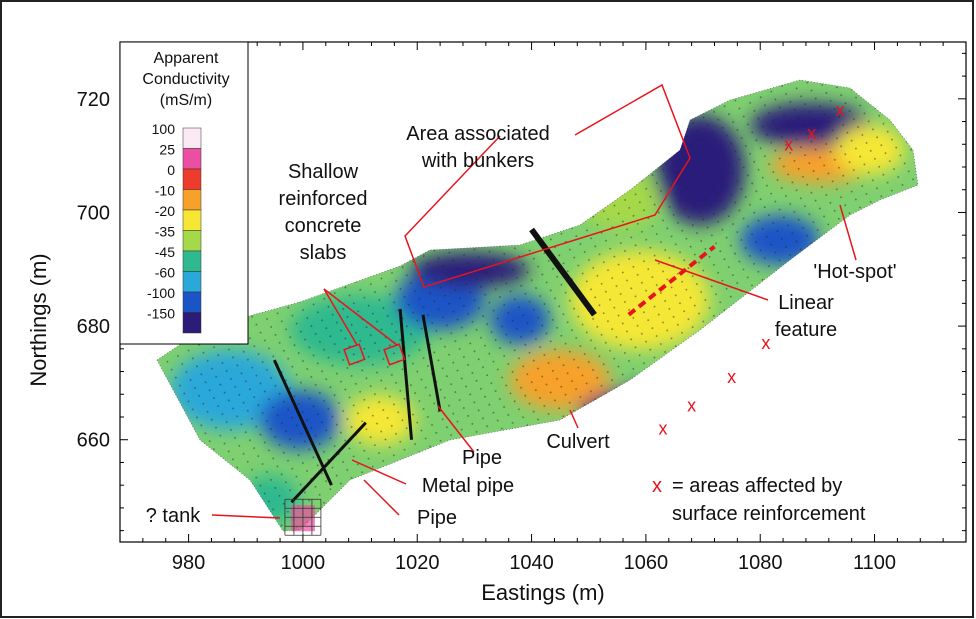 The height and width of the screenshot is (619, 976). I want to click on x-tick-label: 1040, so click(531, 563).